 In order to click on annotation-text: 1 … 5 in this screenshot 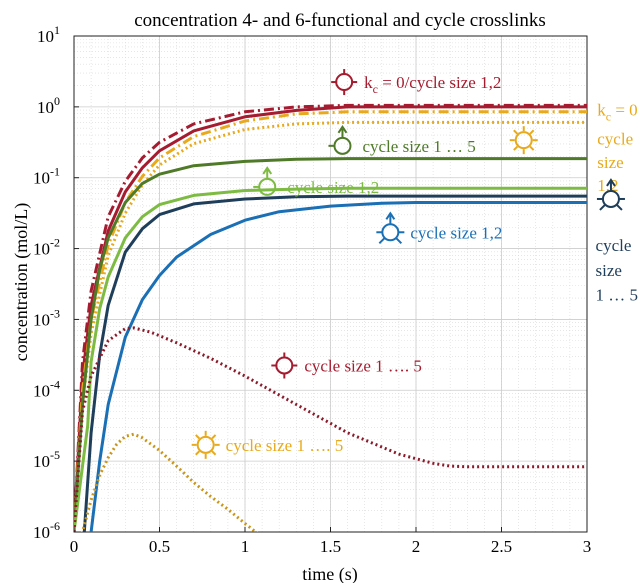, I will do `click(617, 295)`.